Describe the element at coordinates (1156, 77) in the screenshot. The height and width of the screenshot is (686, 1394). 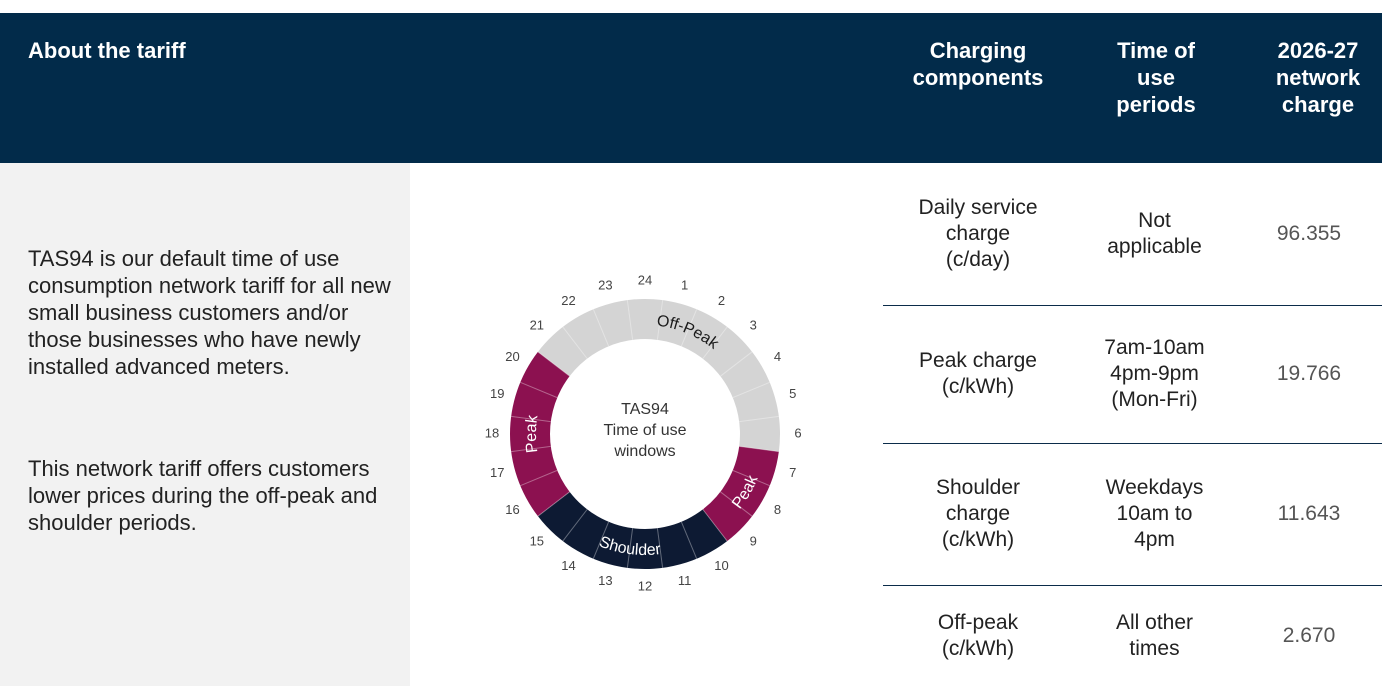
I see `column-heading: Time of use periods` at that location.